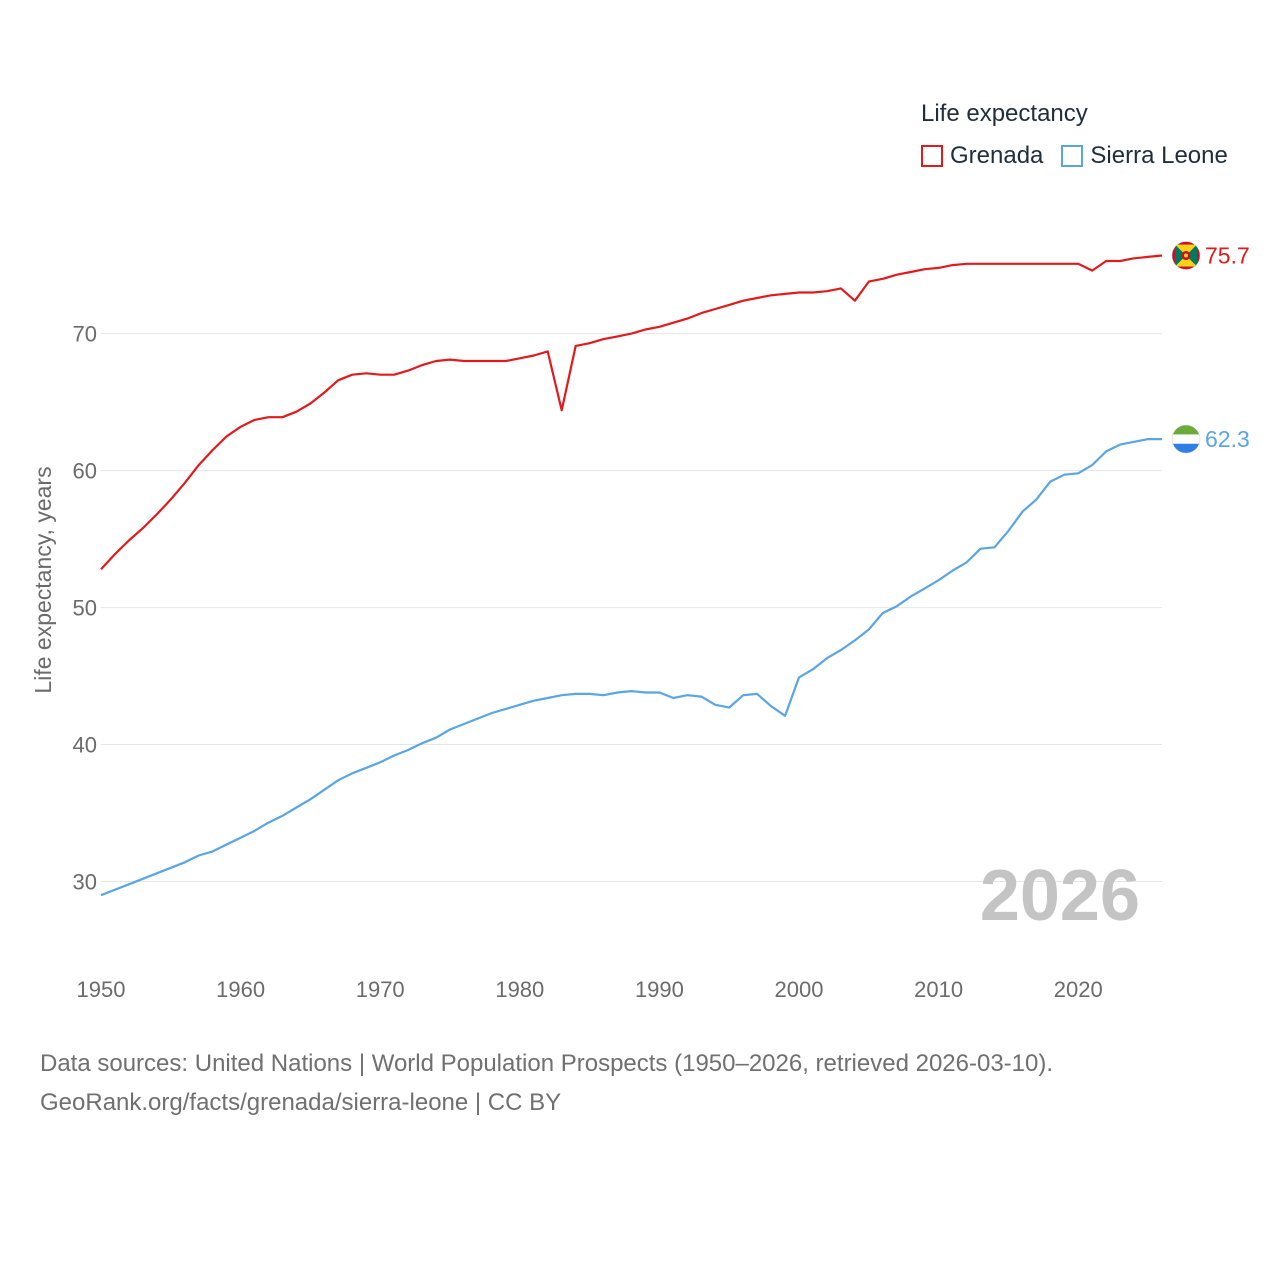 This screenshot has width=1280, height=1280. Describe the element at coordinates (938, 989) in the screenshot. I see `x-tick-label-2010: 2010` at that location.